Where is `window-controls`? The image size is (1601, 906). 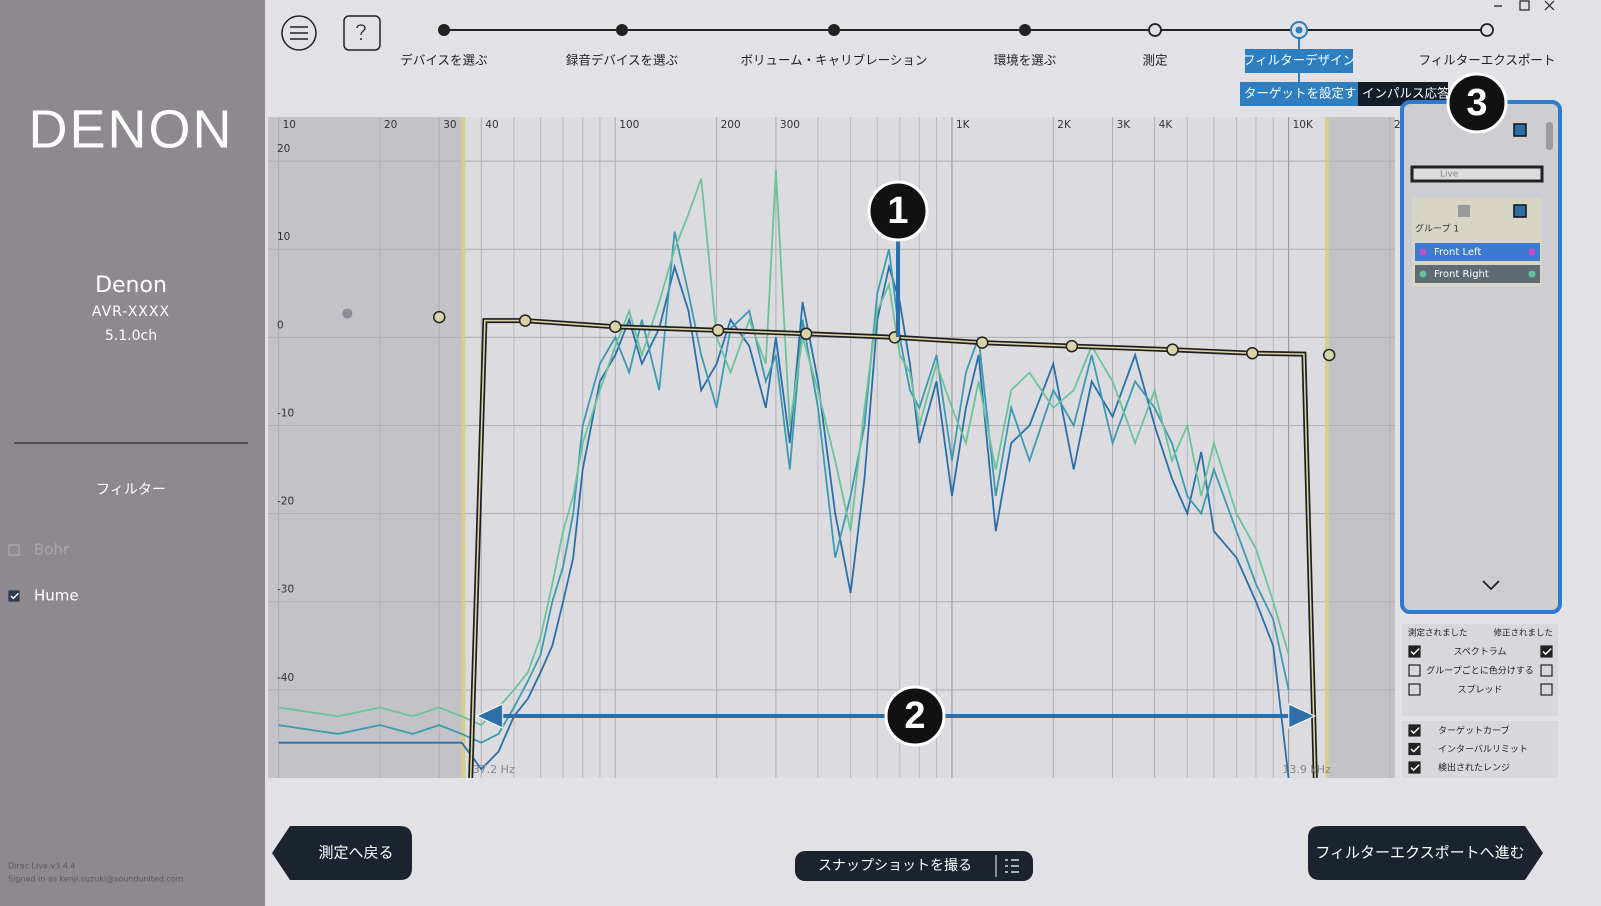 window-controls is located at coordinates (1524, 5).